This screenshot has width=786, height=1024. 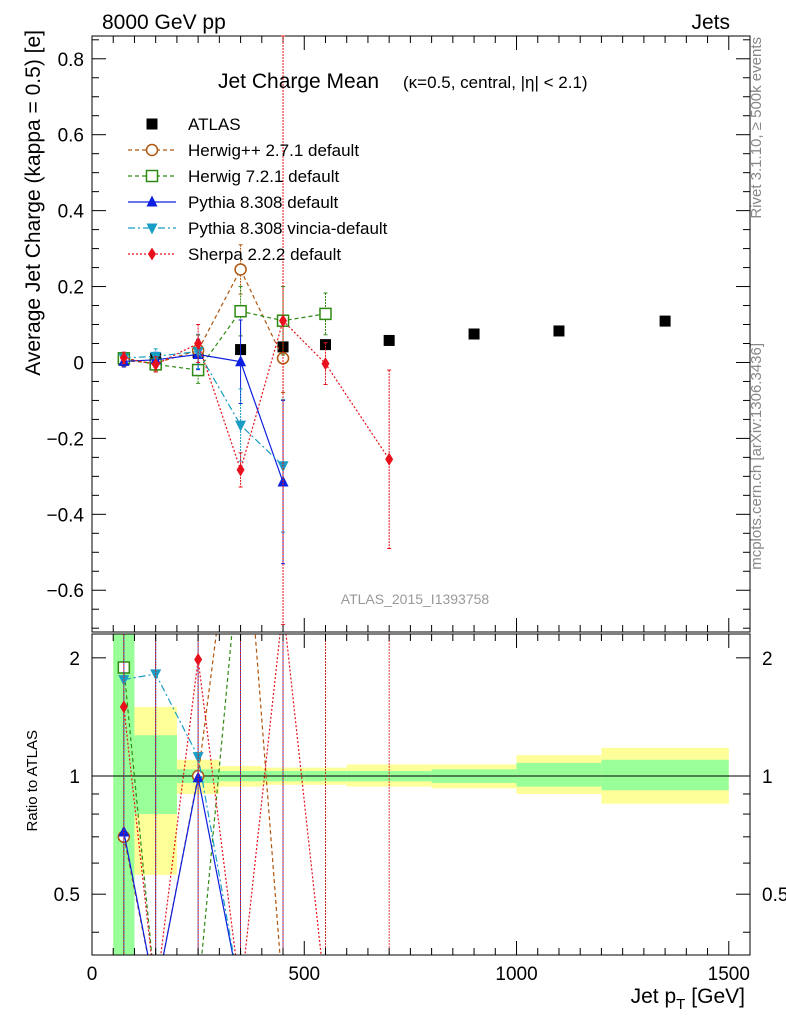 What do you see at coordinates (654, 996) in the screenshot?
I see `x-axis-label-main: Jet p` at bounding box center [654, 996].